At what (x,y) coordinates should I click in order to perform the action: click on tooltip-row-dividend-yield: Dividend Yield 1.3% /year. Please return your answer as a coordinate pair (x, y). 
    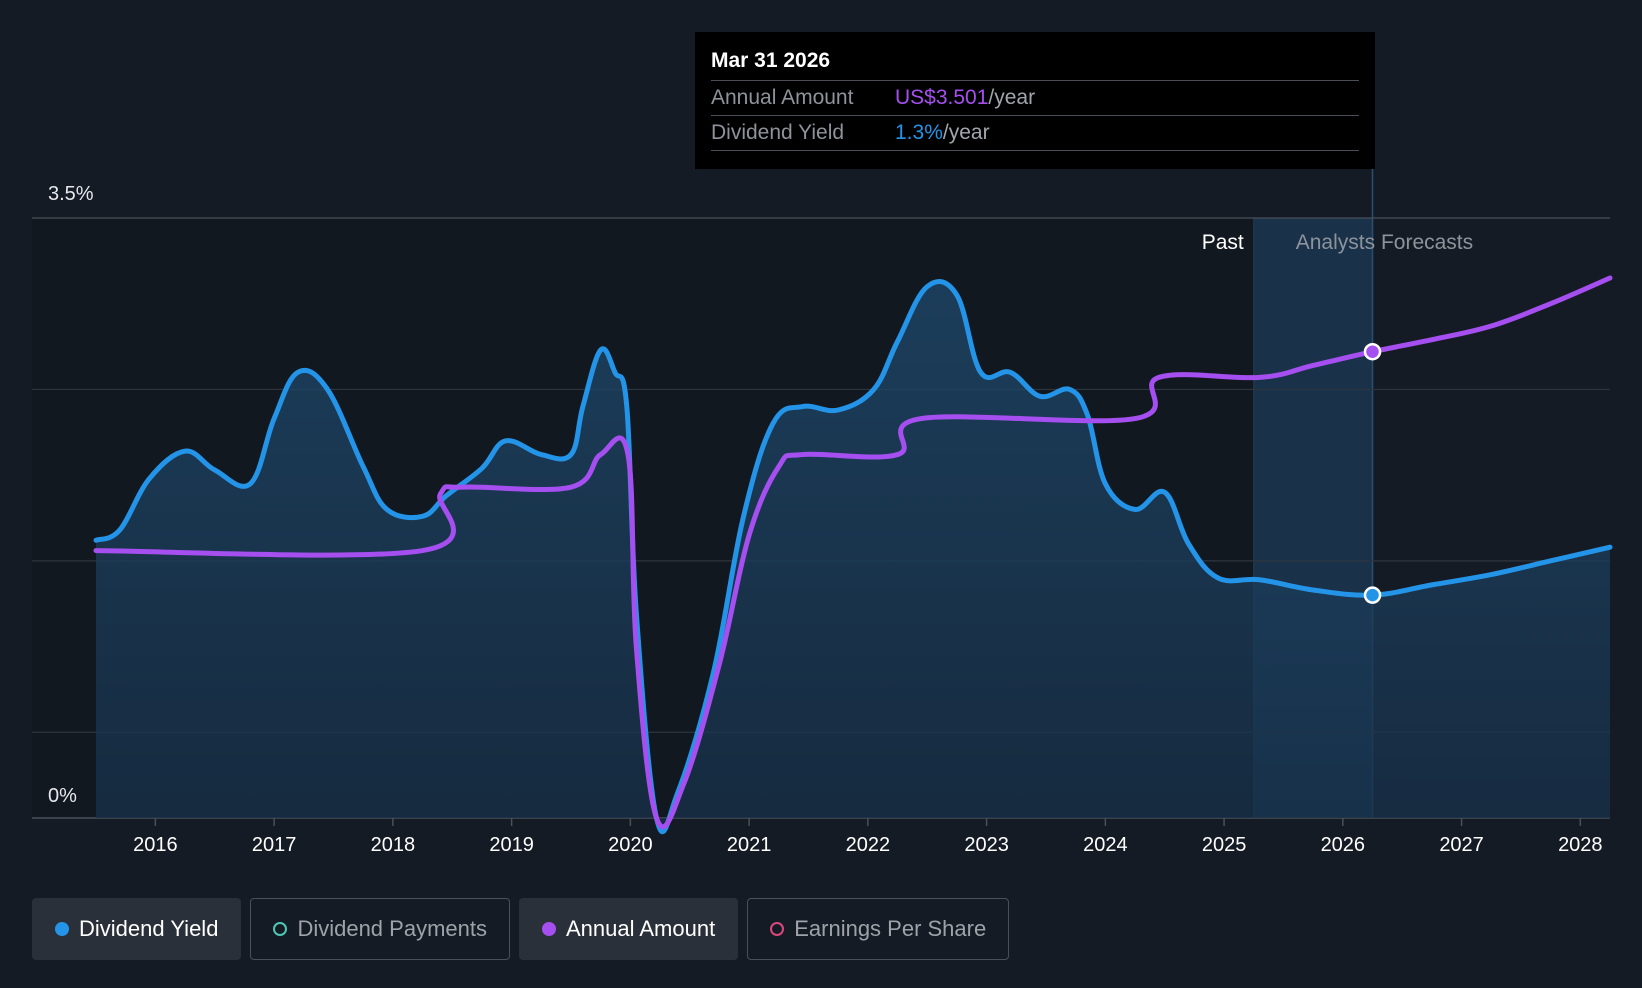
    Looking at the image, I should click on (1035, 133).